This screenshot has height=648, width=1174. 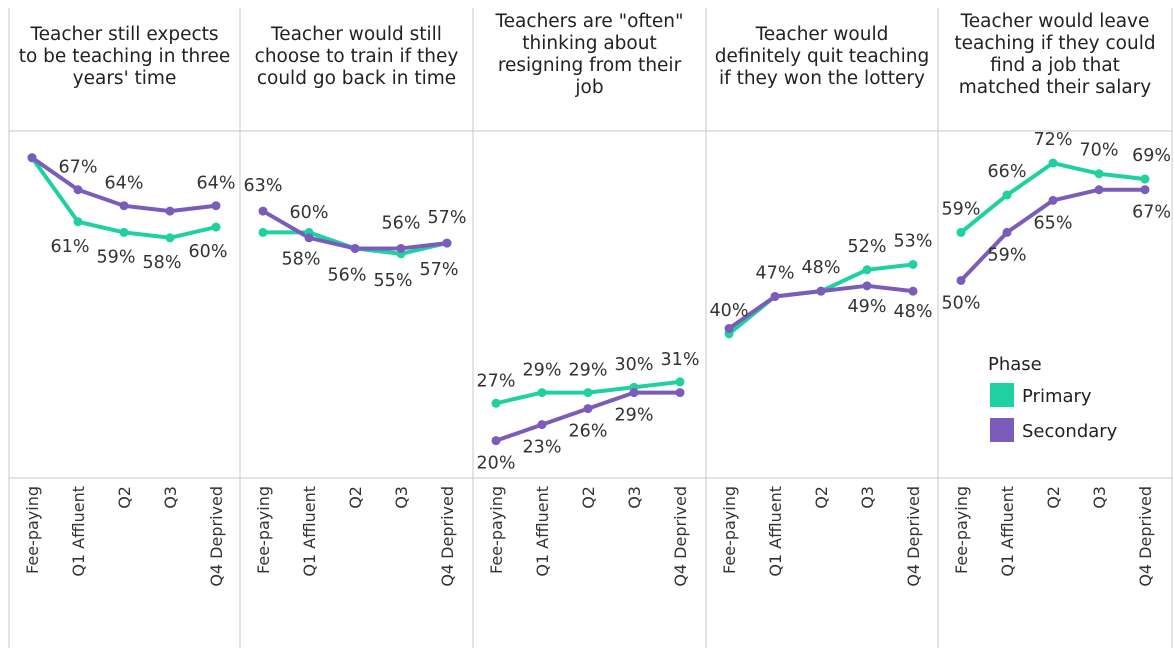 What do you see at coordinates (1053, 223) in the screenshot?
I see `data-label-secondary: 65%` at bounding box center [1053, 223].